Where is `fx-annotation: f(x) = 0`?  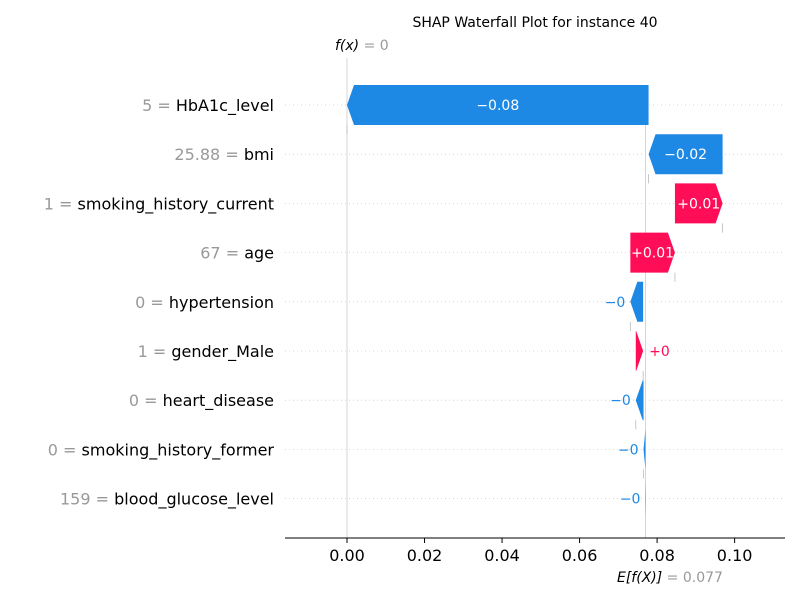 fx-annotation: f(x) = 0 is located at coordinates (362, 46).